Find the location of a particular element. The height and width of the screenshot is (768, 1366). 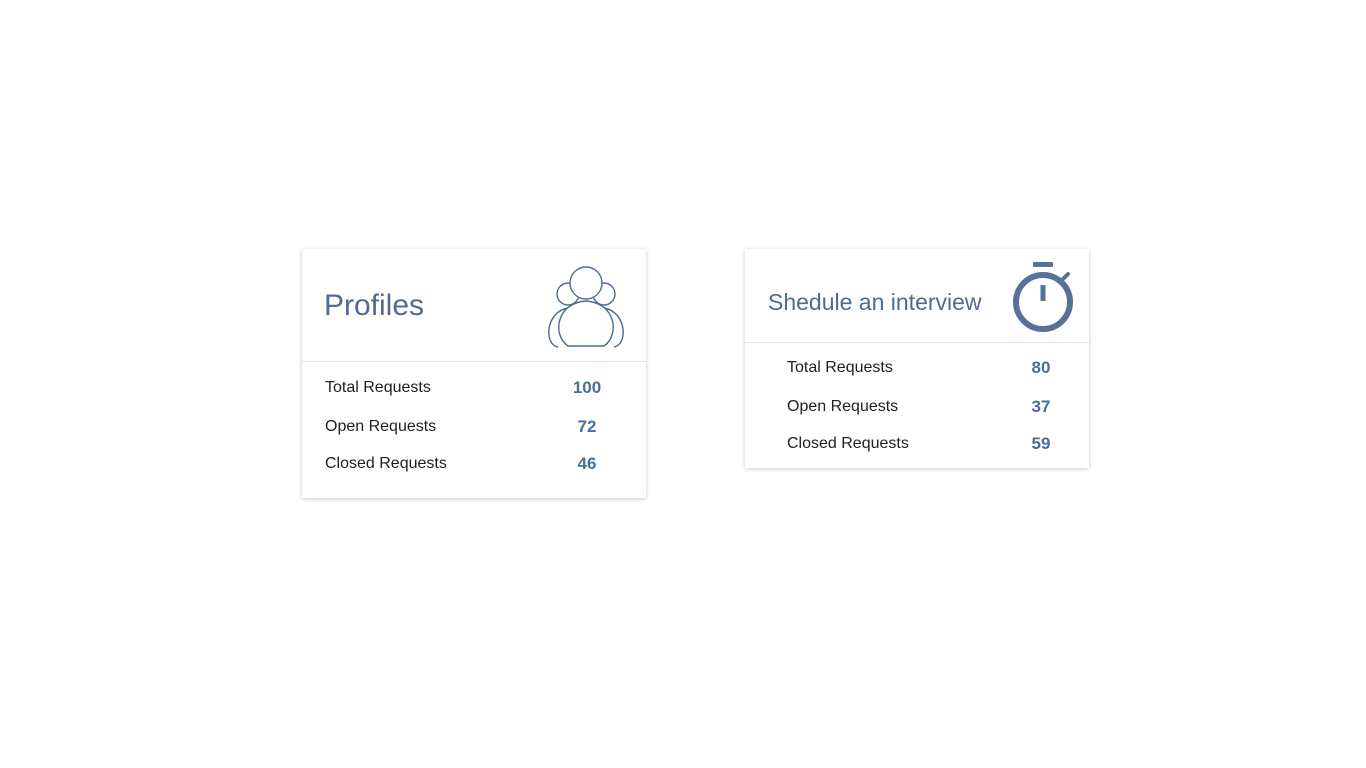

stat-value: 80 is located at coordinates (1041, 367).